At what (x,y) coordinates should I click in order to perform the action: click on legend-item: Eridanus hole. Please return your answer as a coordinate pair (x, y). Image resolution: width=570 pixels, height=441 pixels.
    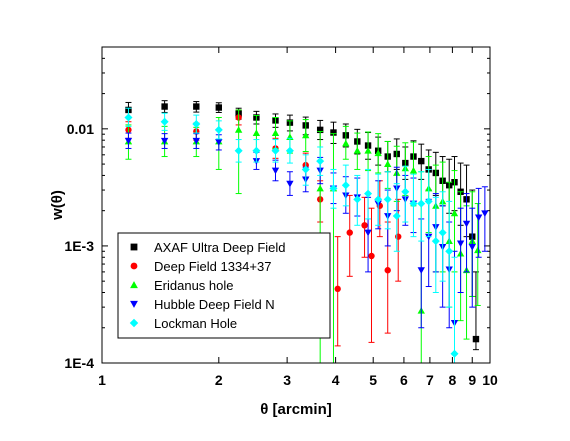
    Looking at the image, I should click on (182, 285).